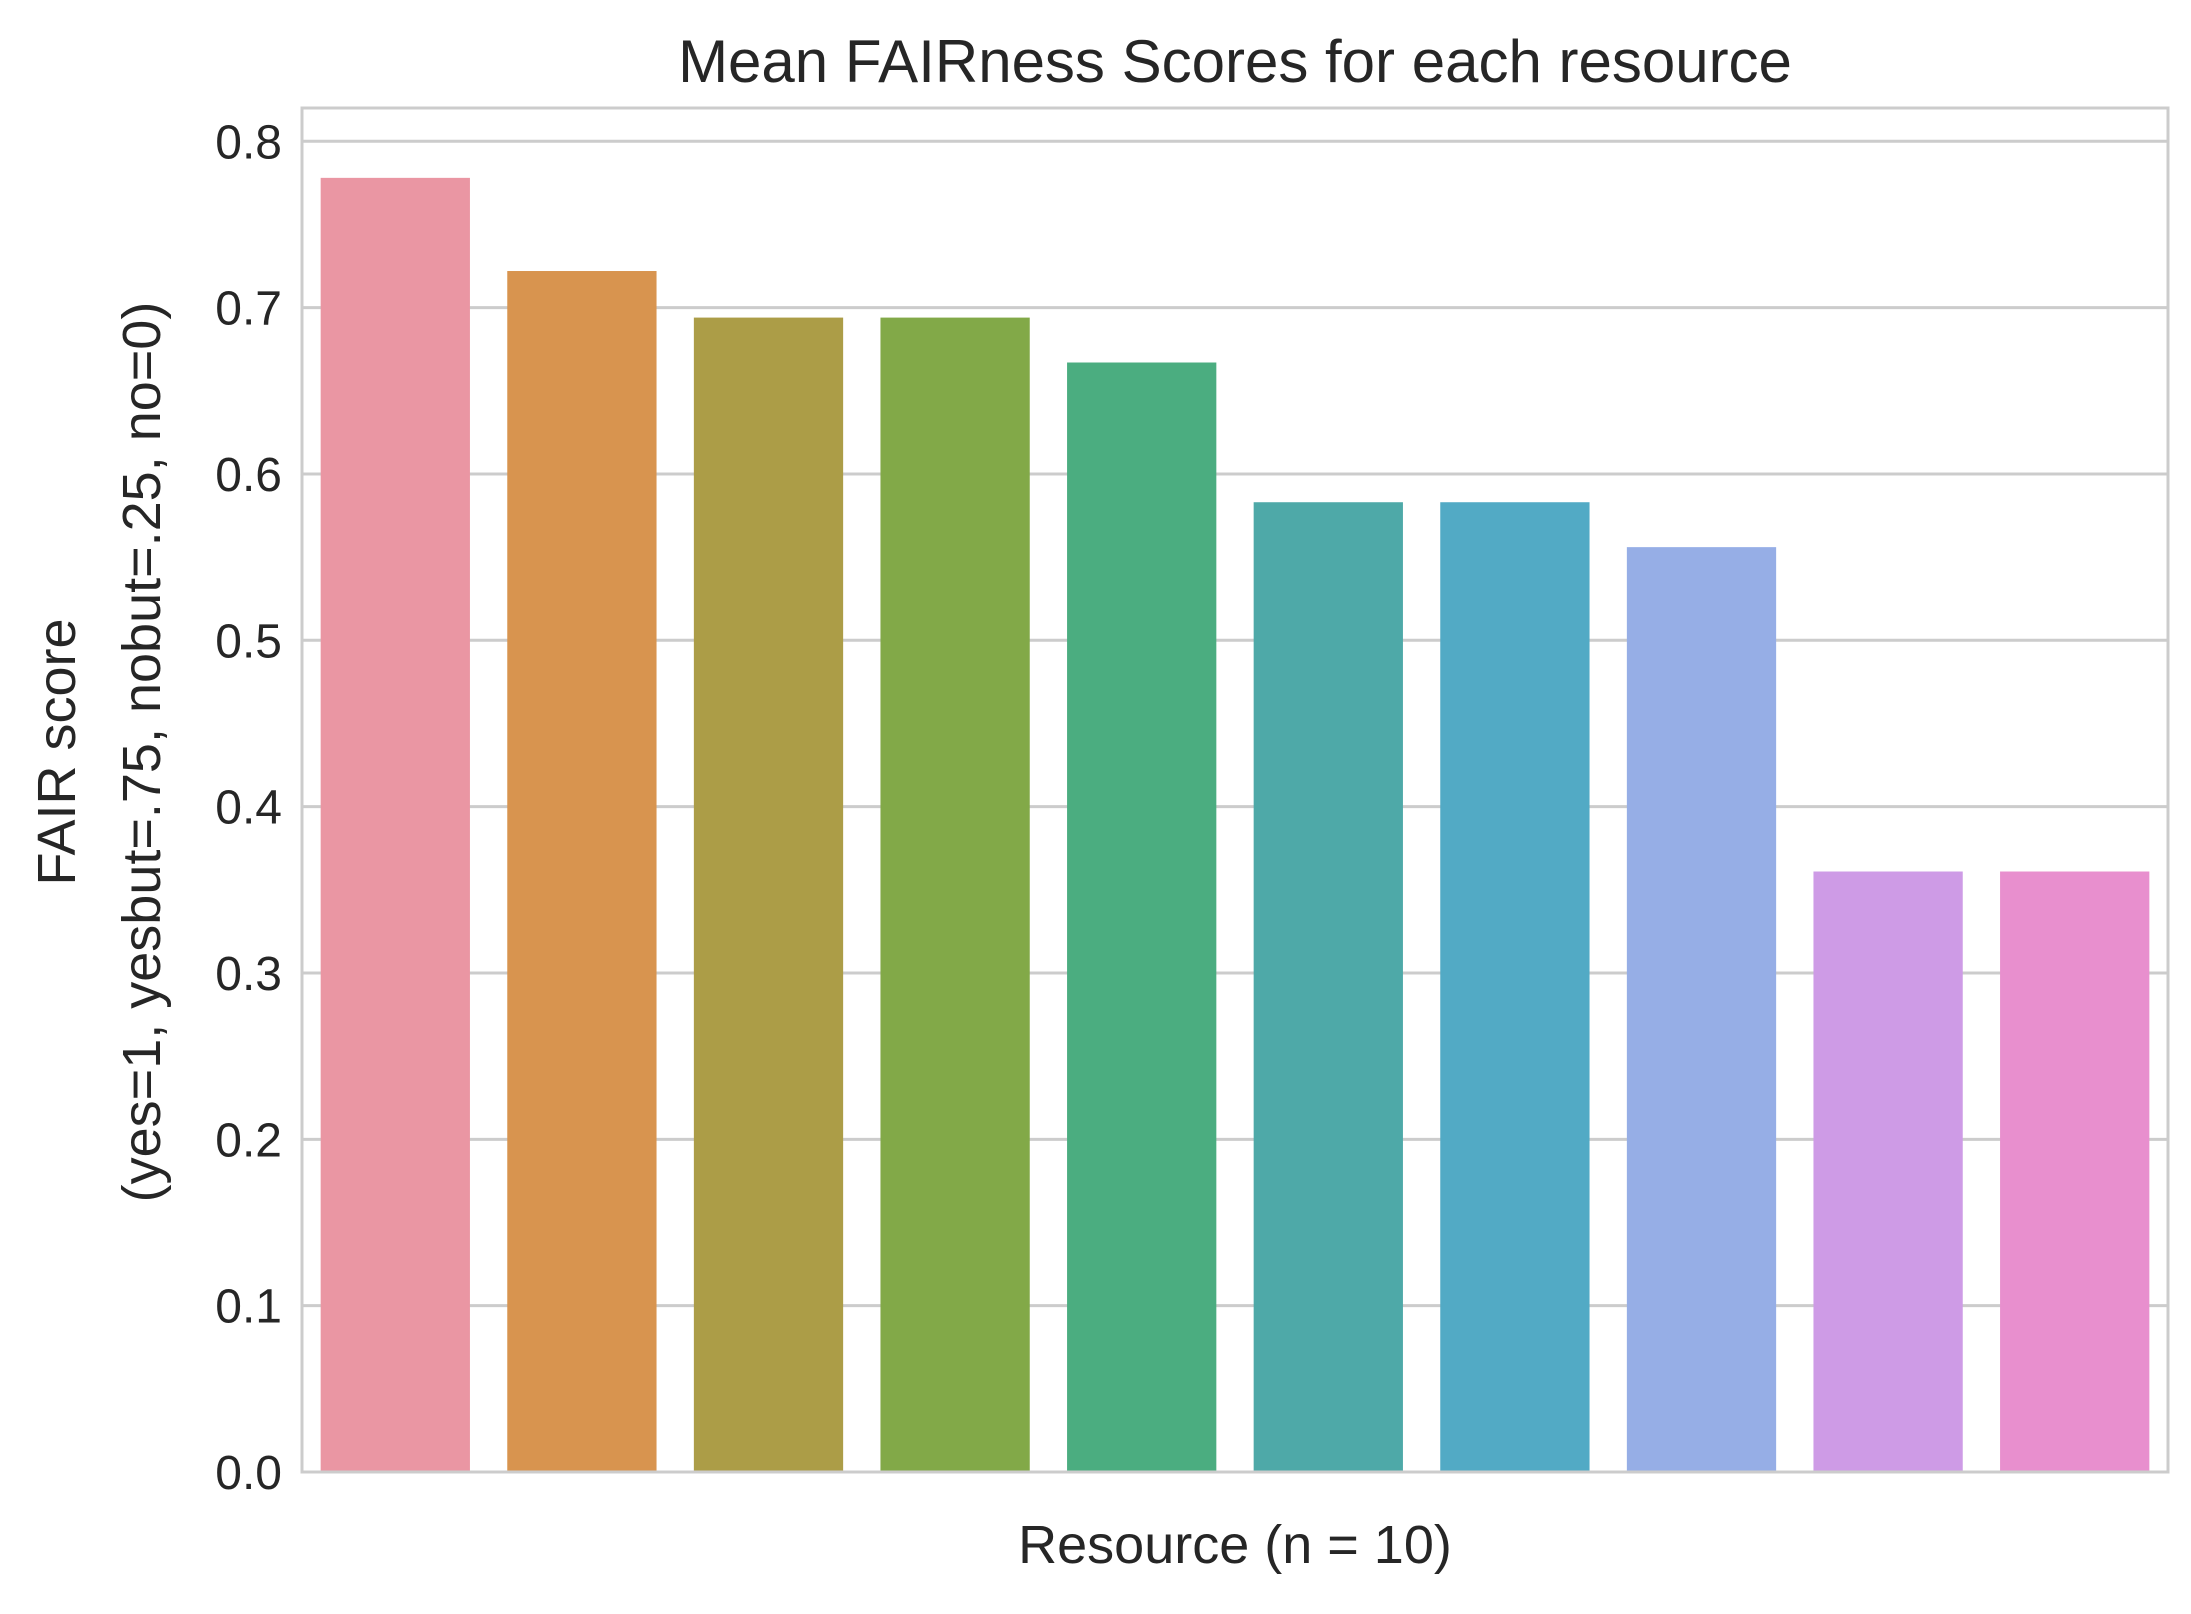 The width and height of the screenshot is (2191, 1614). I want to click on x-axis-label: Resource (n = 10), so click(1235, 1545).